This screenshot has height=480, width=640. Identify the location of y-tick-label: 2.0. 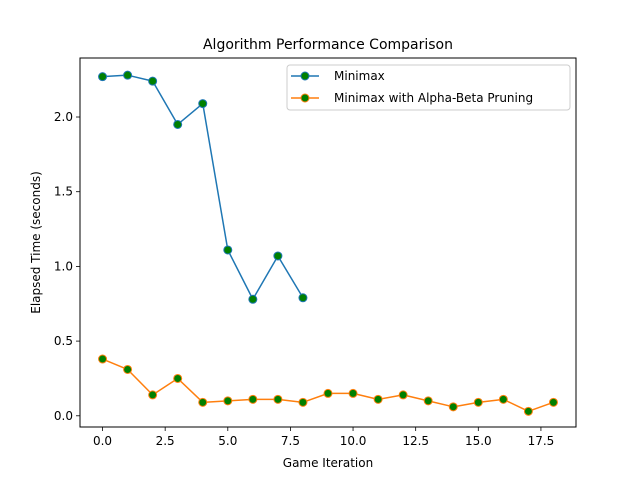
(63, 117).